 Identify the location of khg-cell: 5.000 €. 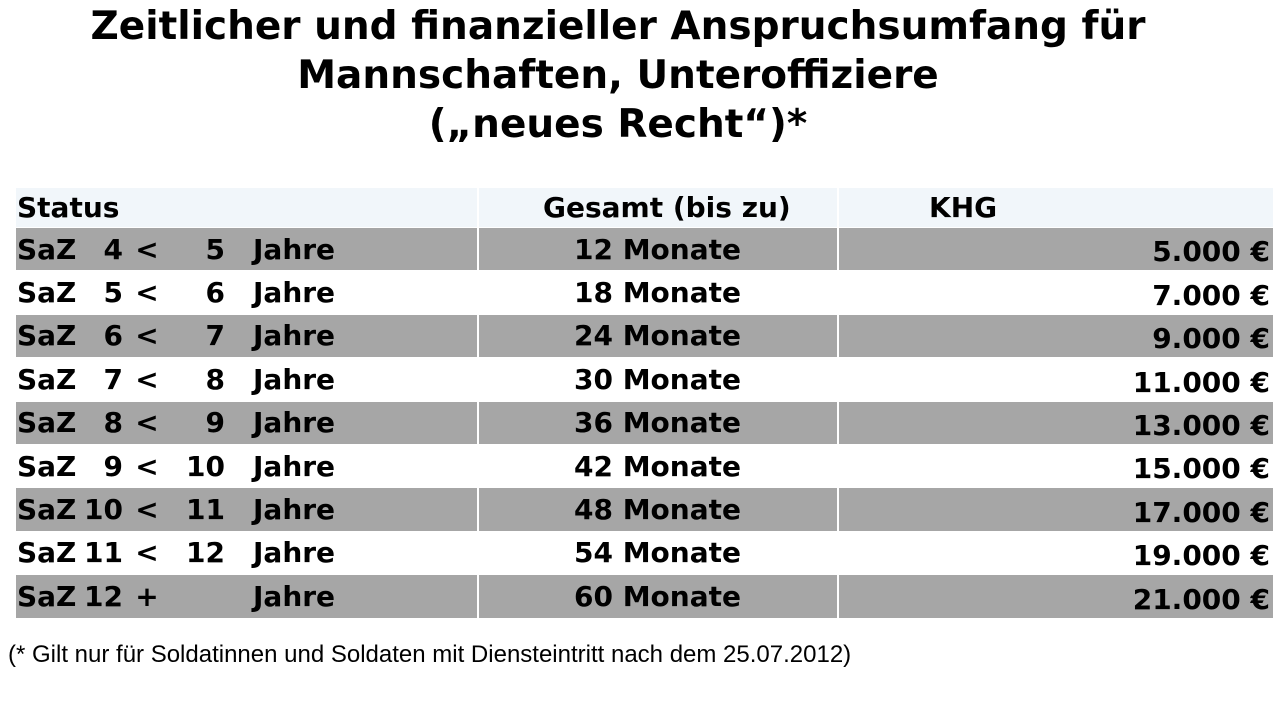
(1056, 249).